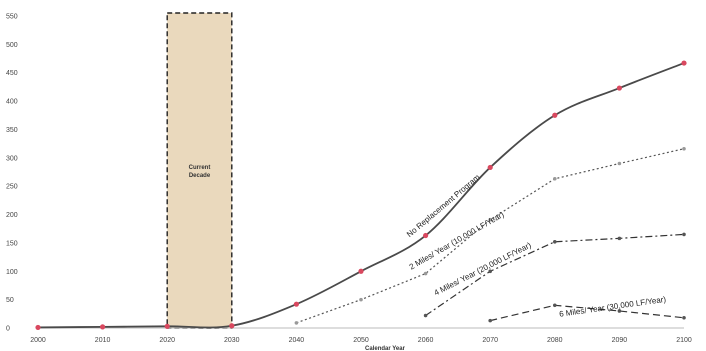 The image size is (706, 351). What do you see at coordinates (8, 329) in the screenshot?
I see `y-tick-label: 0` at bounding box center [8, 329].